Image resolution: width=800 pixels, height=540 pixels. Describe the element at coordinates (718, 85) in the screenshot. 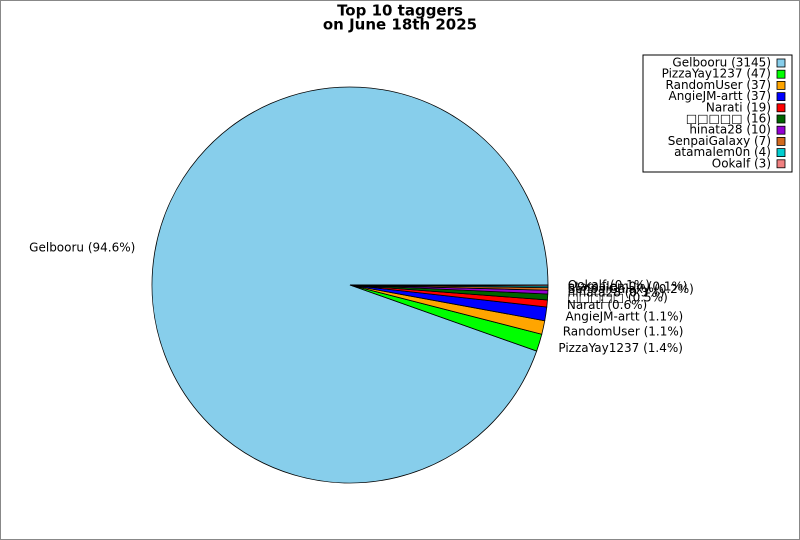

I see `legend-label: RandomUser (37)` at that location.